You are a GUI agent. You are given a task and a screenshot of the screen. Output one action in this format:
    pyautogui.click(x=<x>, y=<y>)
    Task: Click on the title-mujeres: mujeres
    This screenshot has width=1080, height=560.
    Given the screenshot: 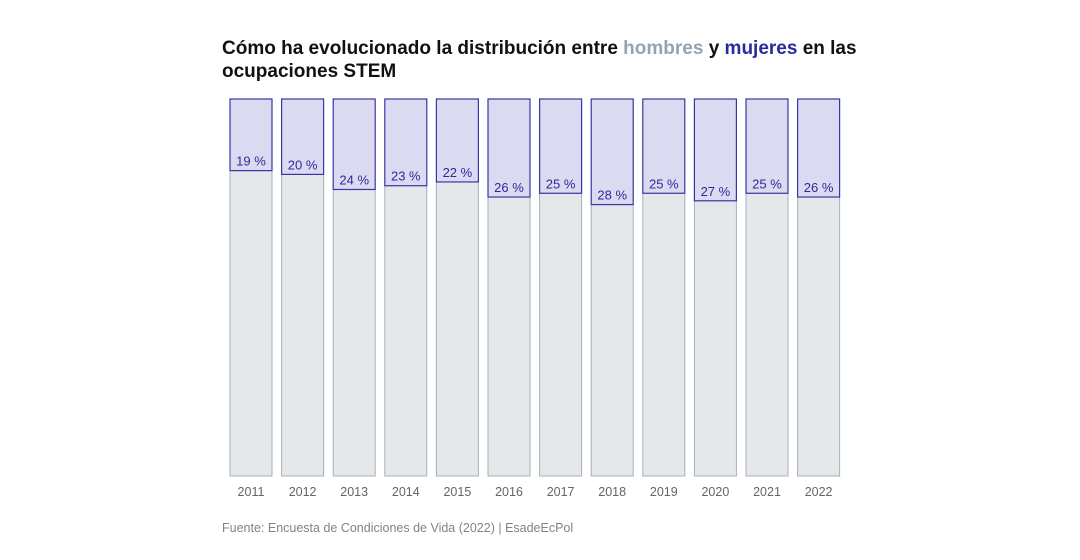 What is the action you would take?
    pyautogui.click(x=761, y=48)
    